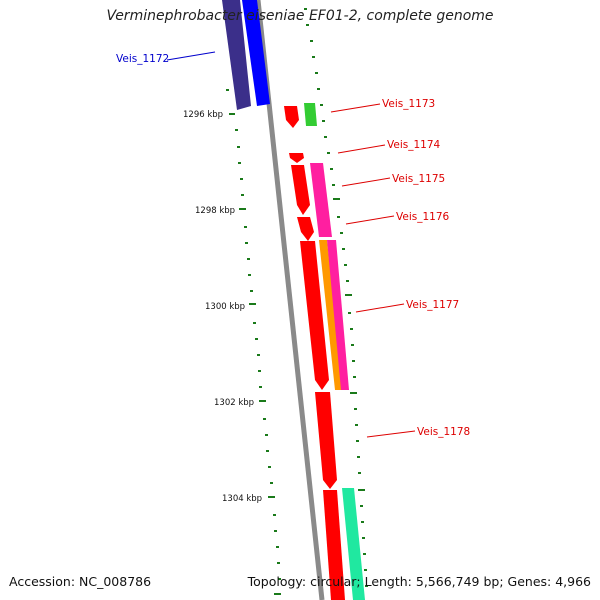 The width and height of the screenshot is (600, 600). What do you see at coordinates (142, 59) in the screenshot?
I see `gene-label-veis-1172: Veis_1172` at bounding box center [142, 59].